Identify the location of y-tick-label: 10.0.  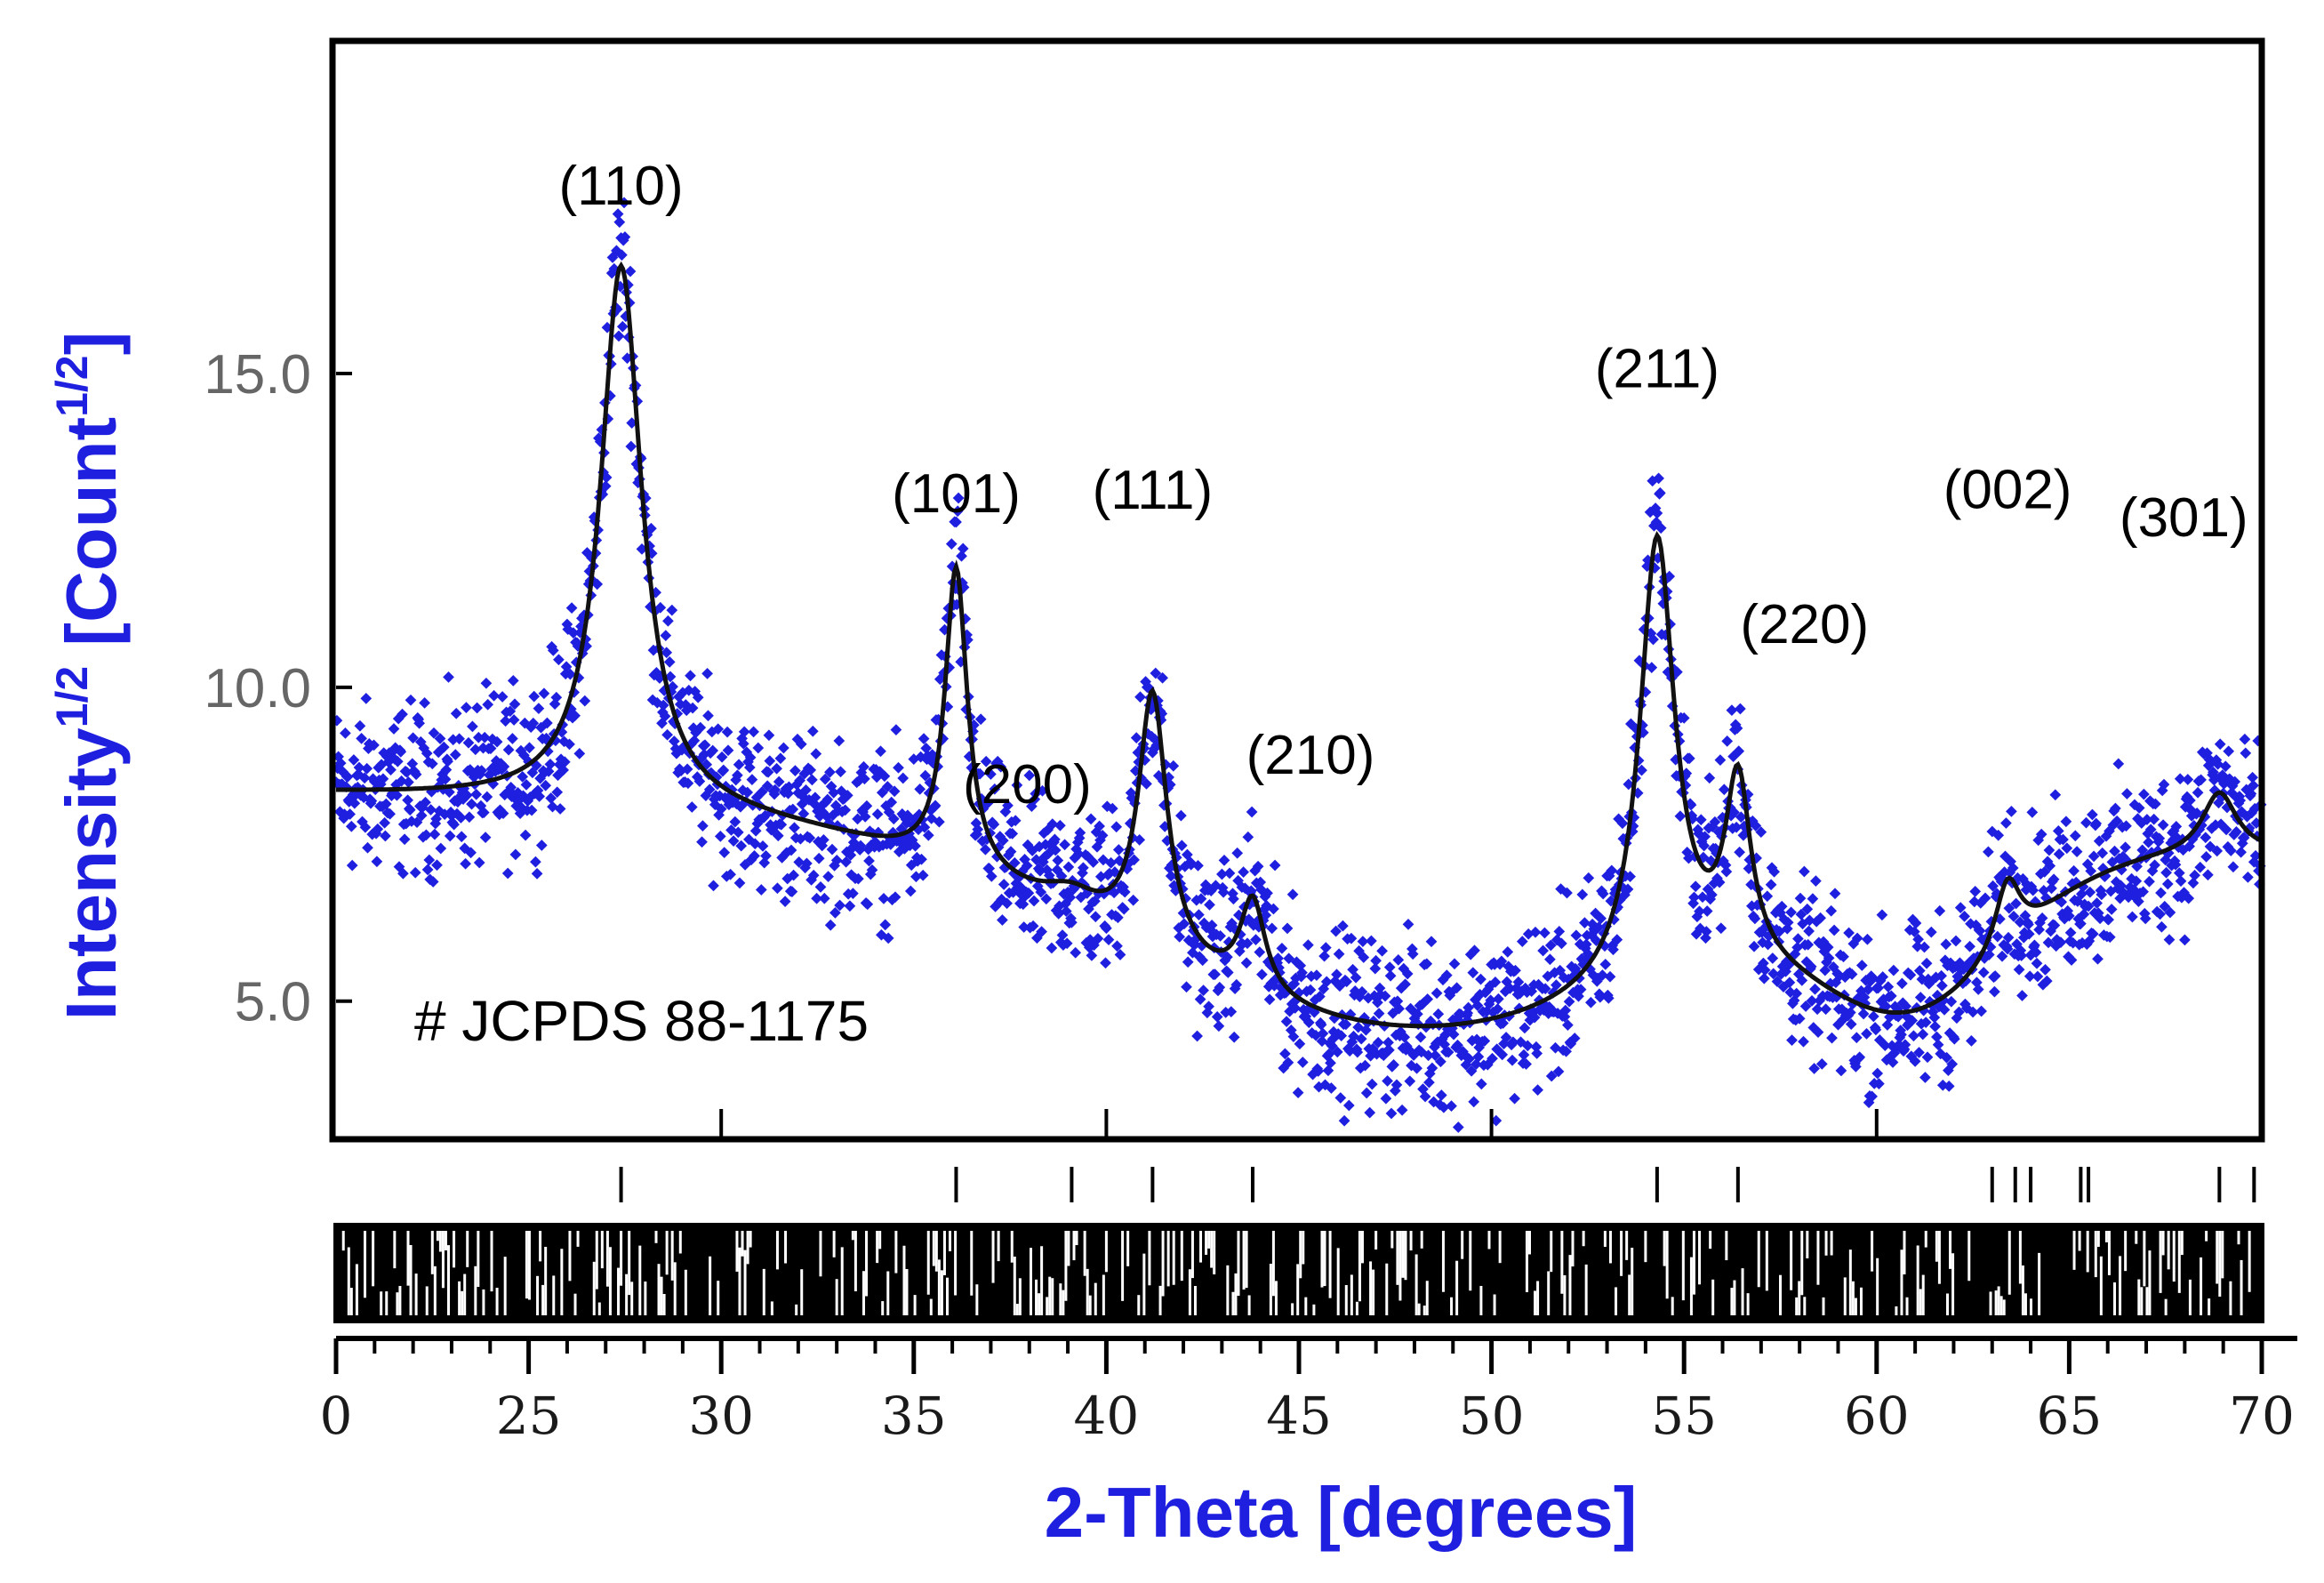
(257, 688).